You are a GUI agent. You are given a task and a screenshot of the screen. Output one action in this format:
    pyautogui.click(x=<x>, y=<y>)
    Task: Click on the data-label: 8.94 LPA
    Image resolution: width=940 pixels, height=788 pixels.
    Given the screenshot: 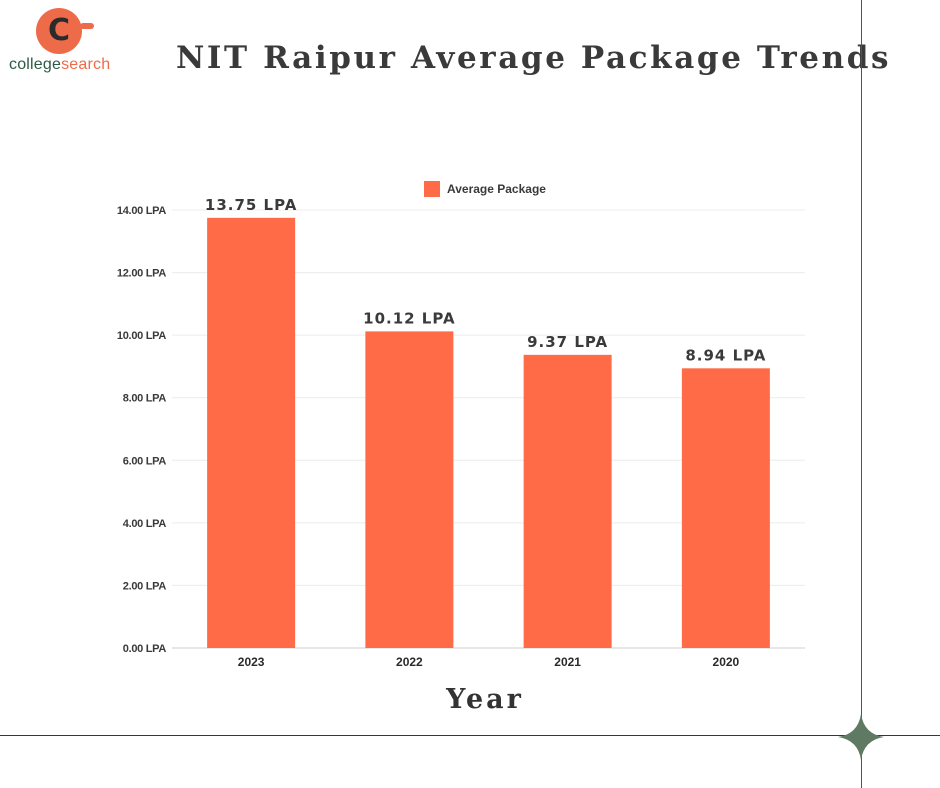 What is the action you would take?
    pyautogui.click(x=725, y=355)
    